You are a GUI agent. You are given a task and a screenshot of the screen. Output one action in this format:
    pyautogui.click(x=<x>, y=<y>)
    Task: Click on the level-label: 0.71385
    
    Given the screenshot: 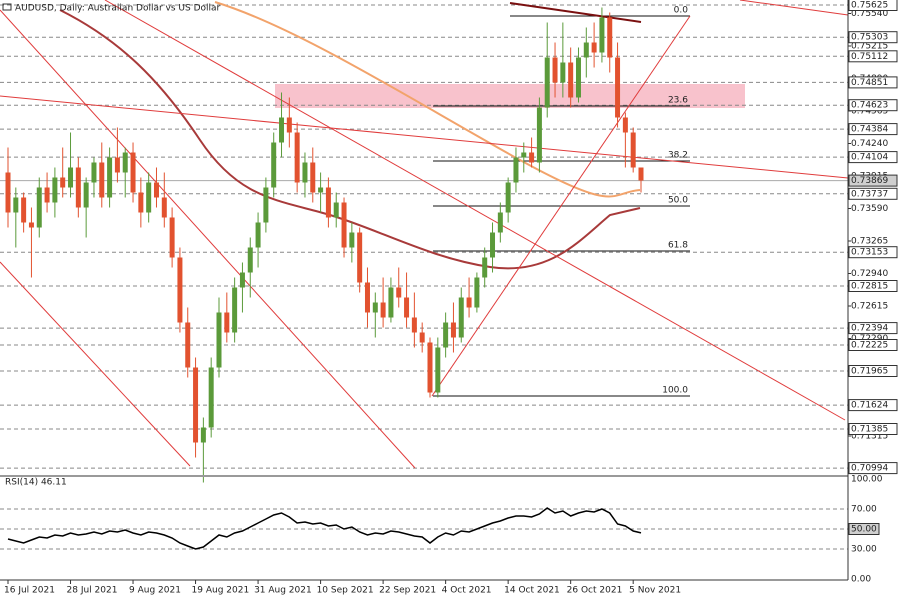 What is the action you would take?
    pyautogui.click(x=869, y=430)
    